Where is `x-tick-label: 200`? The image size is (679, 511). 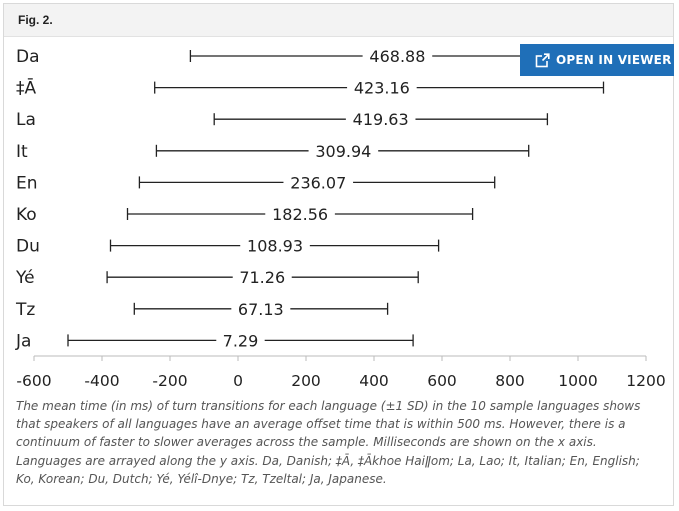 x-tick-label: 200 is located at coordinates (306, 381).